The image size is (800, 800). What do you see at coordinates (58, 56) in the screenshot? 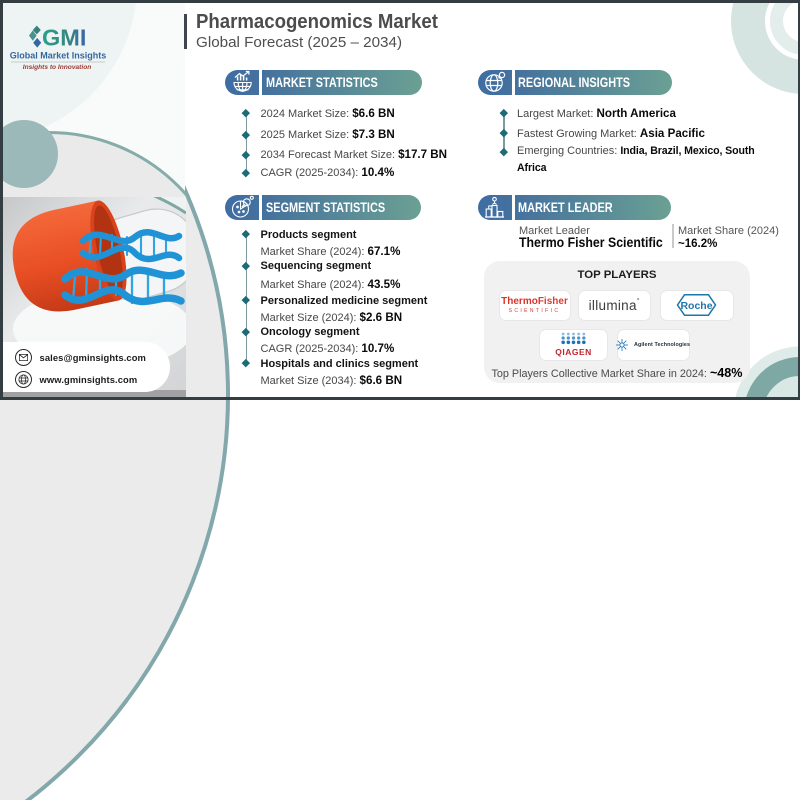
I see `svg-text: Global Market Insights` at bounding box center [58, 56].